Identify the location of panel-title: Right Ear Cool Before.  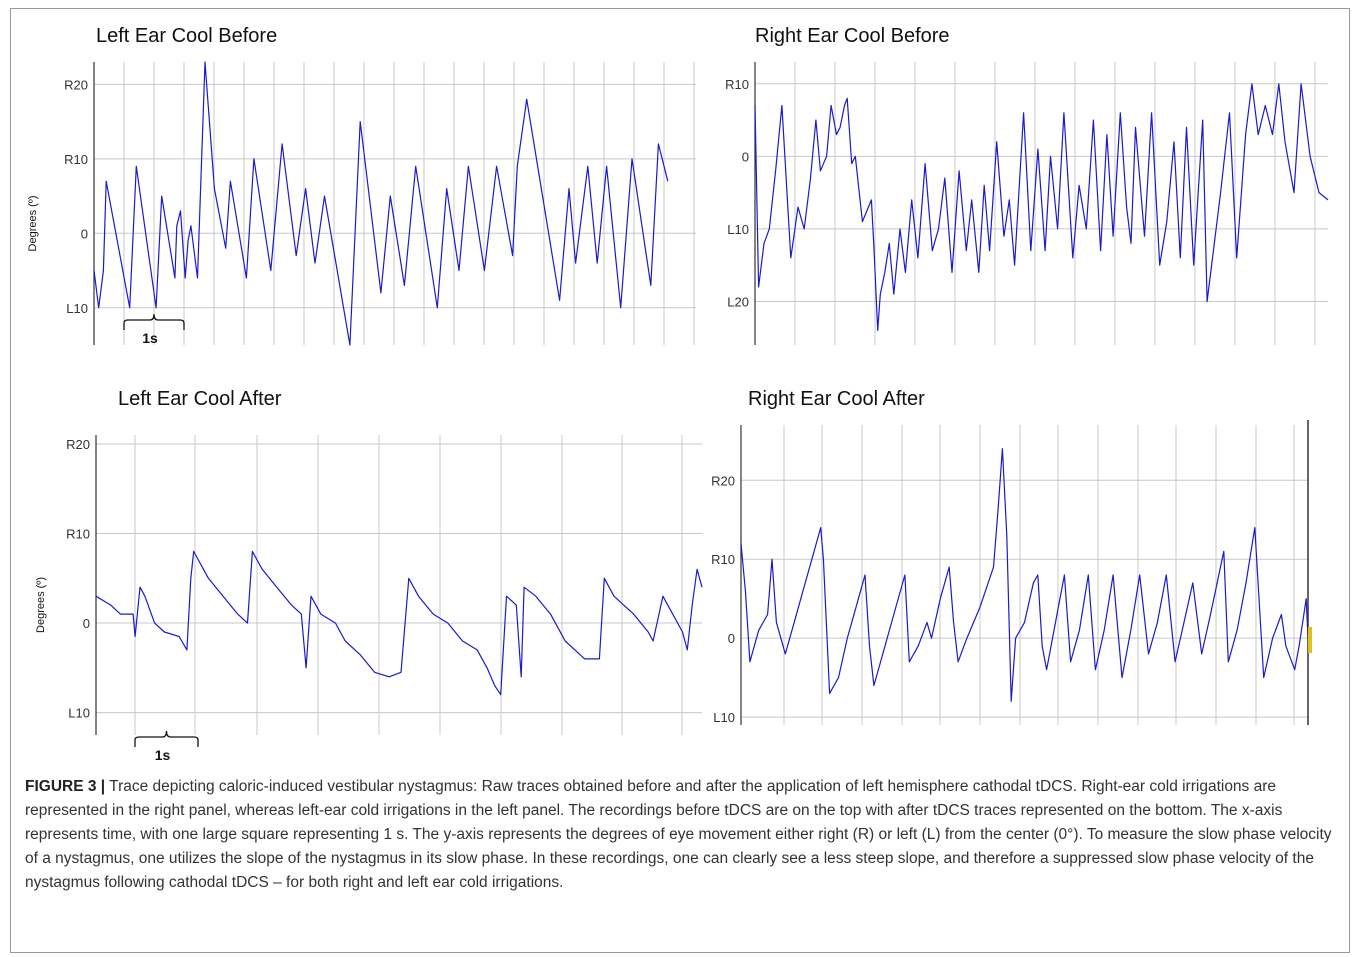
(852, 36).